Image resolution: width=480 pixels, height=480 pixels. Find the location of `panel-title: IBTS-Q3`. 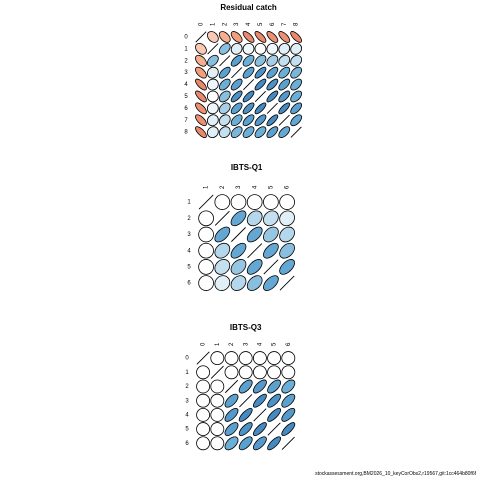

panel-title: IBTS-Q3 is located at coordinates (246, 327).